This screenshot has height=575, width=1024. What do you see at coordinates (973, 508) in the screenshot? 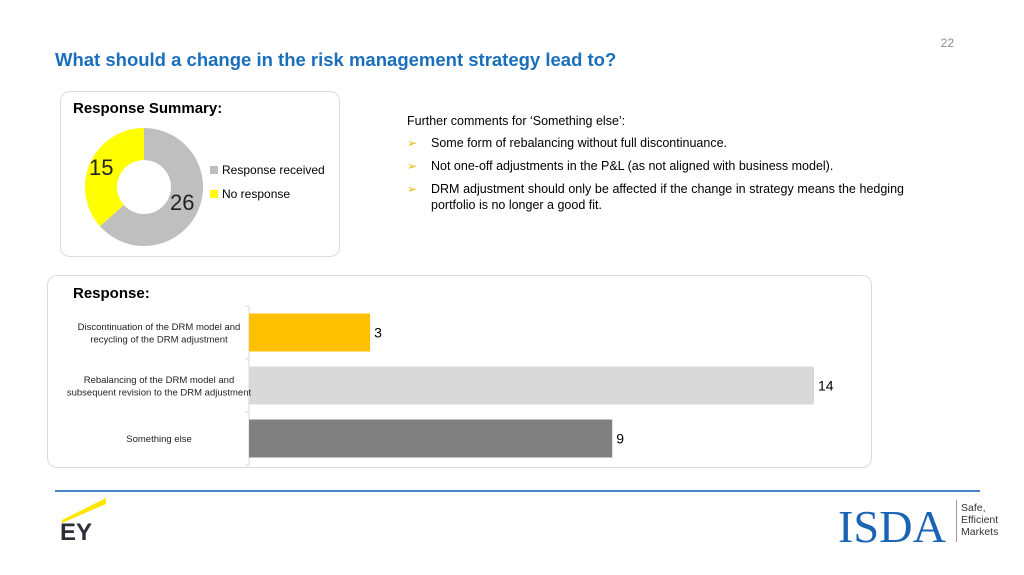
I see `tagline-line: Safe,` at bounding box center [973, 508].